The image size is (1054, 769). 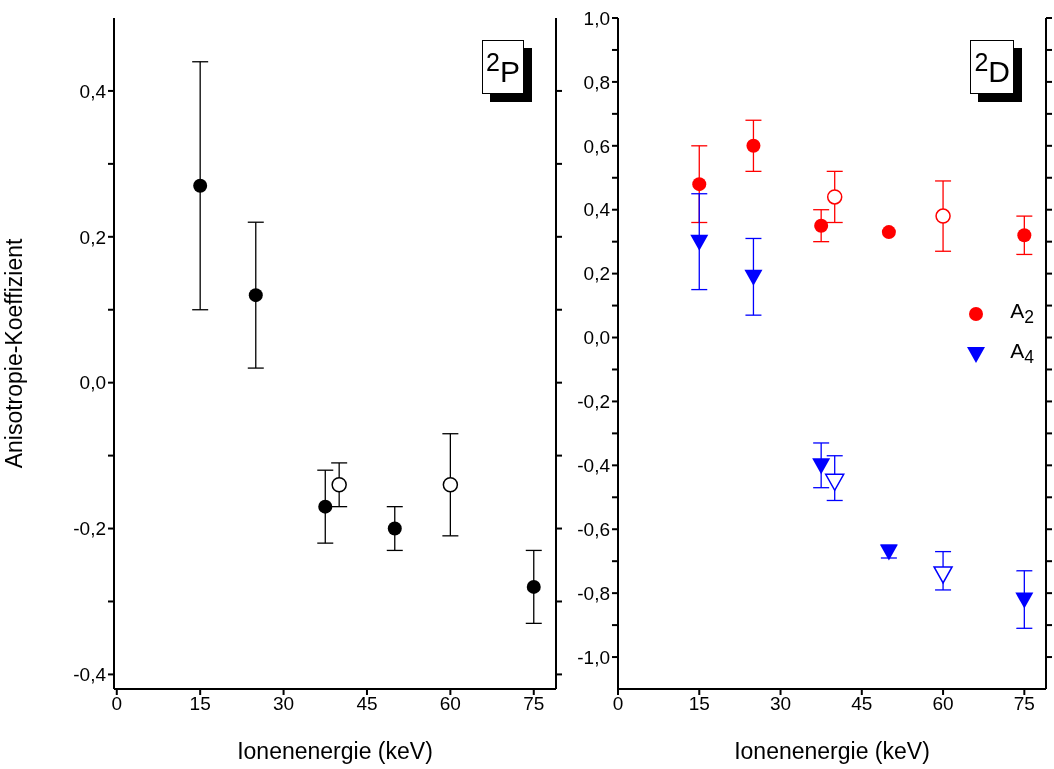 What do you see at coordinates (596, 146) in the screenshot?
I see `y-tick-label: 0,6` at bounding box center [596, 146].